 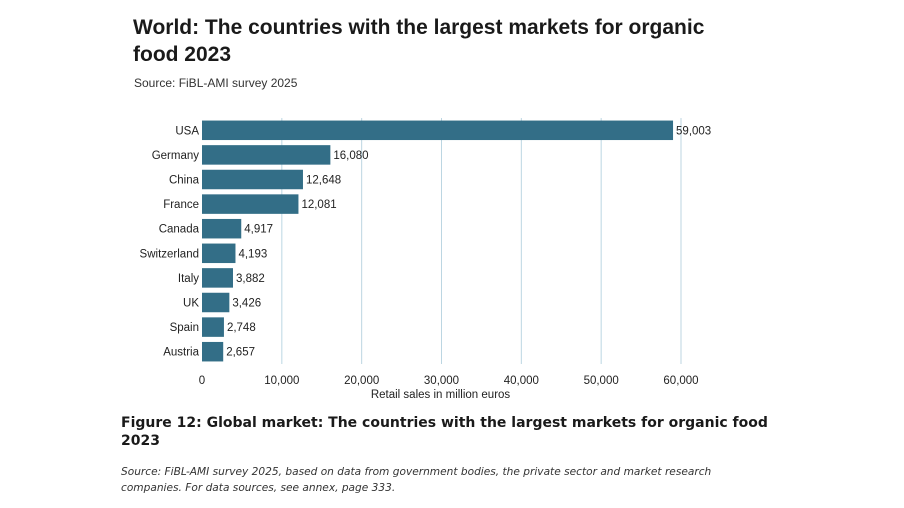 What do you see at coordinates (169, 254) in the screenshot?
I see `category-label: Switzerland` at bounding box center [169, 254].